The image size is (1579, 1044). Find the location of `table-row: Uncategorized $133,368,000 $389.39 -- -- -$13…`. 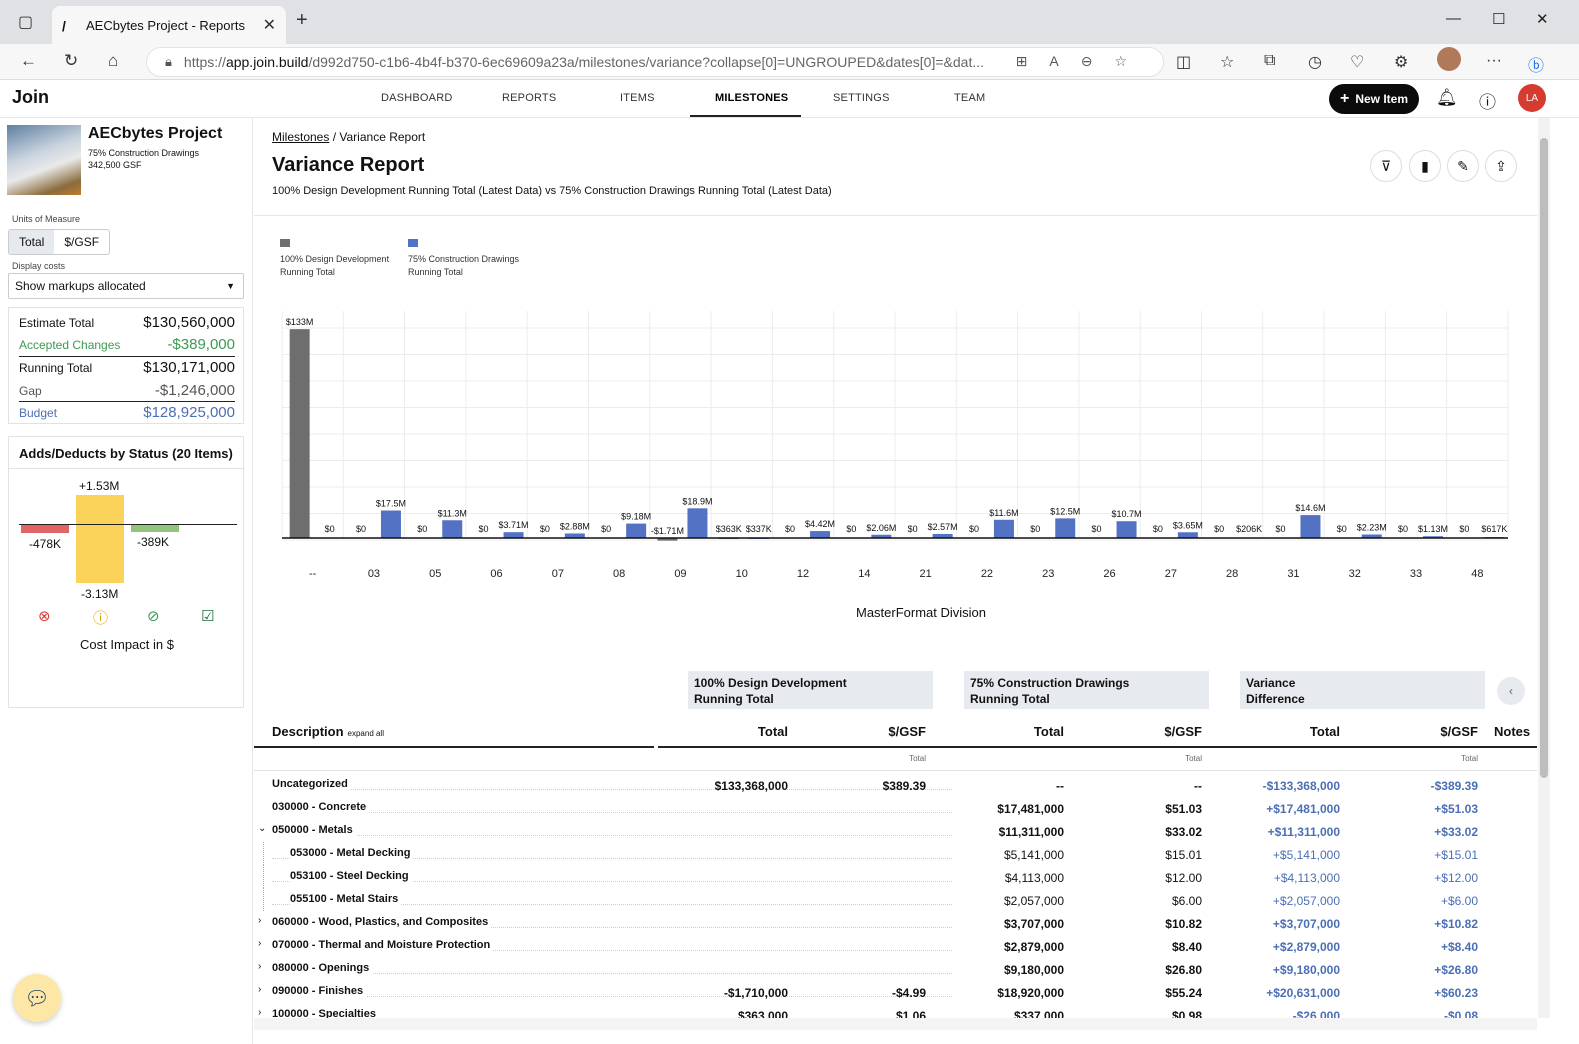

table-row: Uncategorized $133,368,000 $389.39 -- -- -$13… is located at coordinates (895, 784).